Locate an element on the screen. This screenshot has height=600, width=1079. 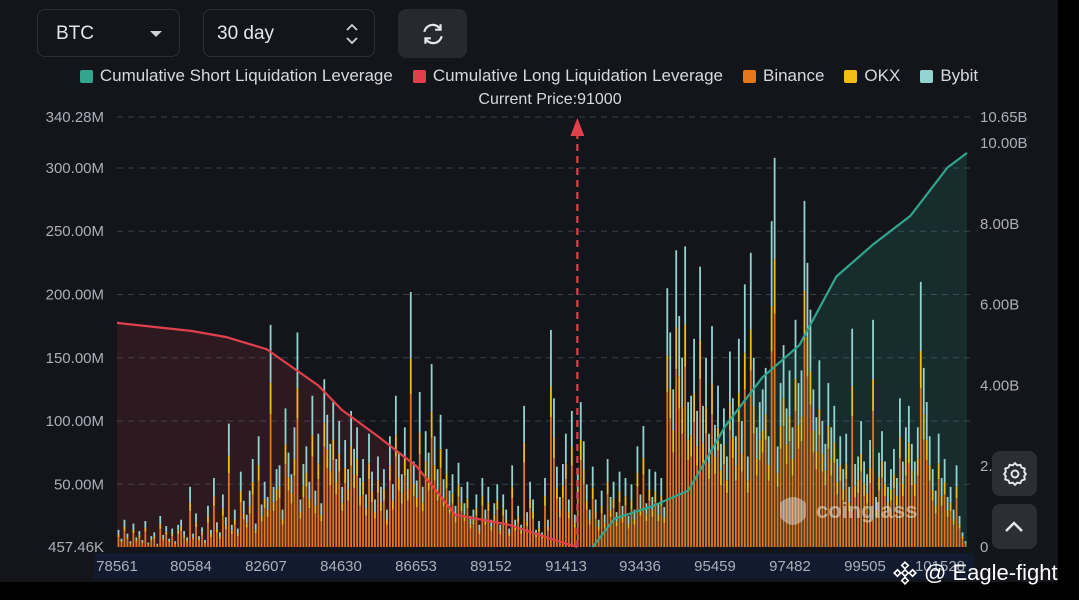
x-tick-label: 99505 is located at coordinates (865, 566).